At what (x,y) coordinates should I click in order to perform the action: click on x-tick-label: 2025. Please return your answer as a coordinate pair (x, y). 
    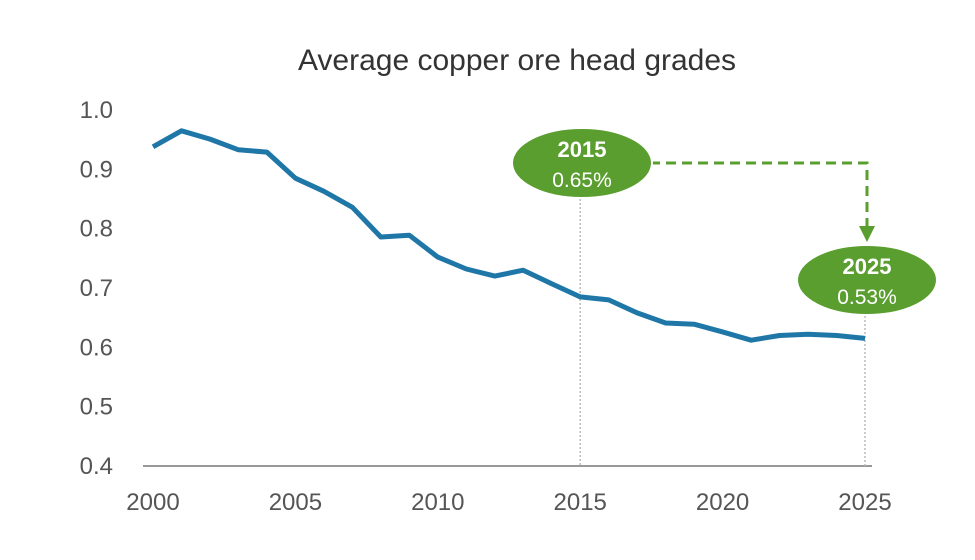
    Looking at the image, I should click on (864, 502).